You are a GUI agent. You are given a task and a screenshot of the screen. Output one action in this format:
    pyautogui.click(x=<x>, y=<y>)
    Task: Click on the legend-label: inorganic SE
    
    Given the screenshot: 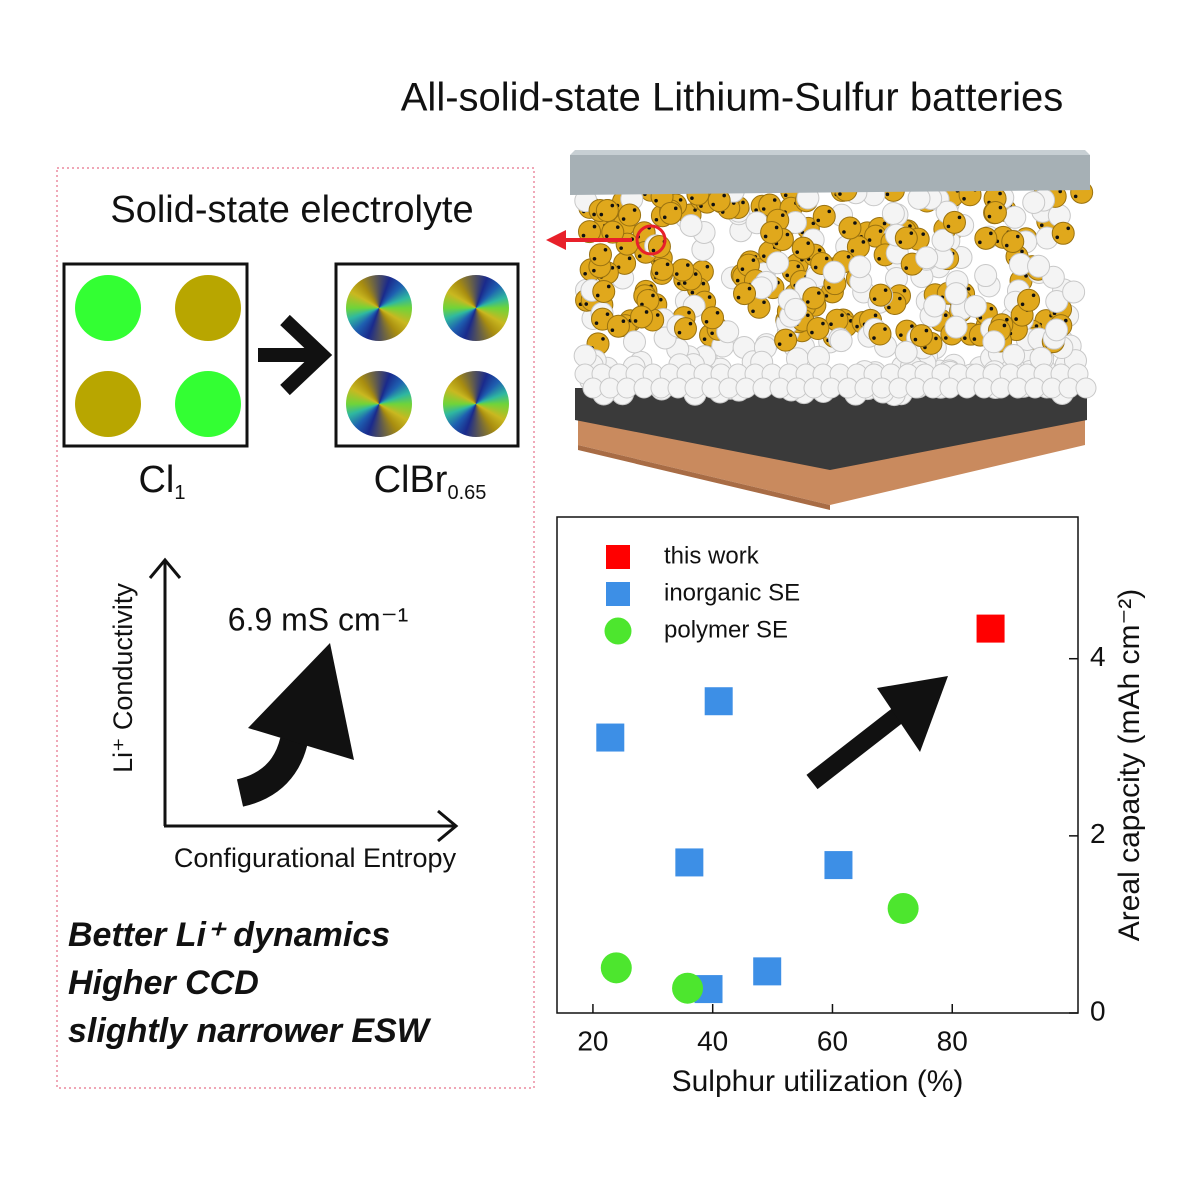 What is the action you would take?
    pyautogui.click(x=732, y=592)
    